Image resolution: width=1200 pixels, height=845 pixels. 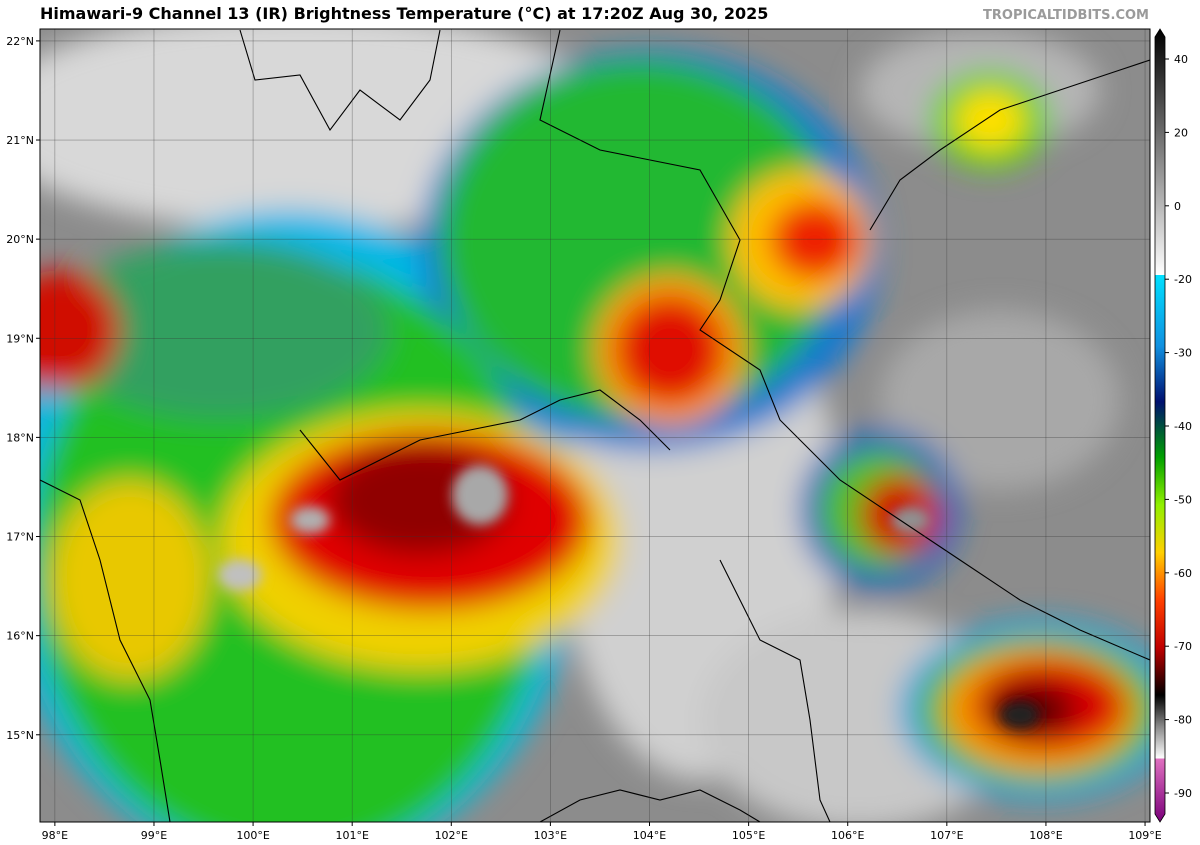 I want to click on colorbar-tick-label: -60, so click(x=1183, y=573).